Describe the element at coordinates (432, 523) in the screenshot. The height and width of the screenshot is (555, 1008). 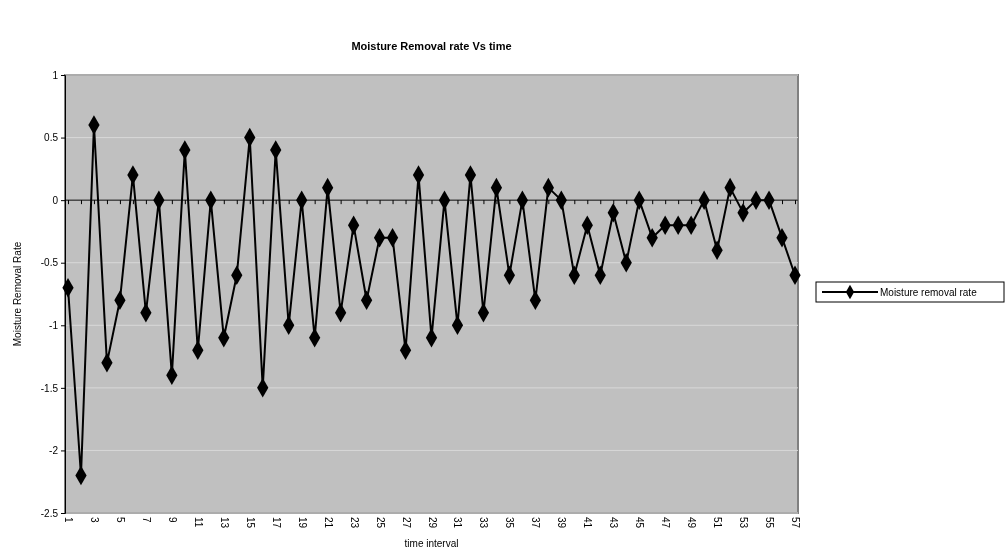
I see `x-tick-label: 29` at that location.